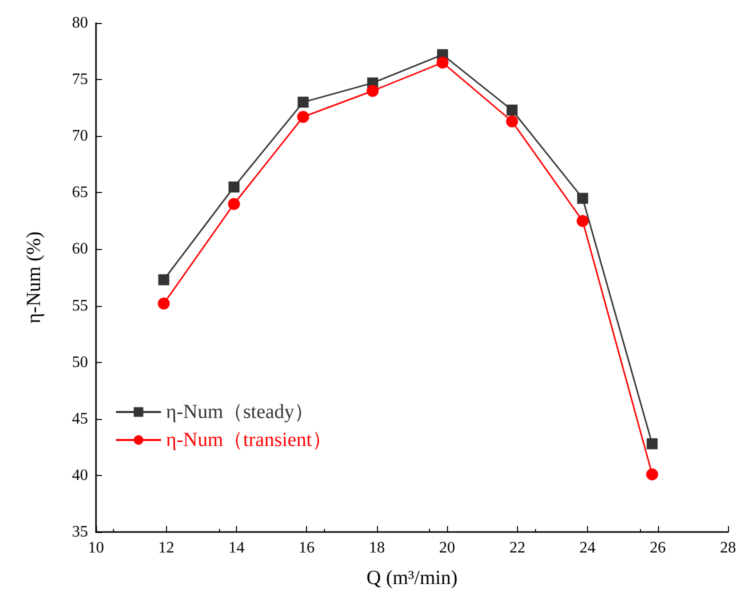  Describe the element at coordinates (80, 362) in the screenshot. I see `y-tick-label: 50` at that location.